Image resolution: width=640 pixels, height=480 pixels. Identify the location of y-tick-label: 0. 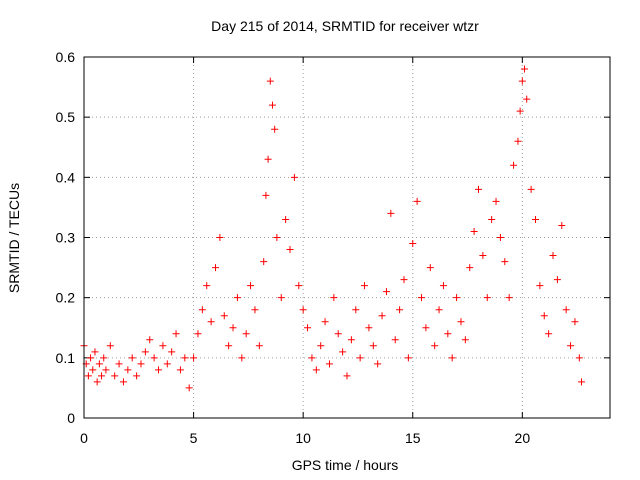
(71, 418).